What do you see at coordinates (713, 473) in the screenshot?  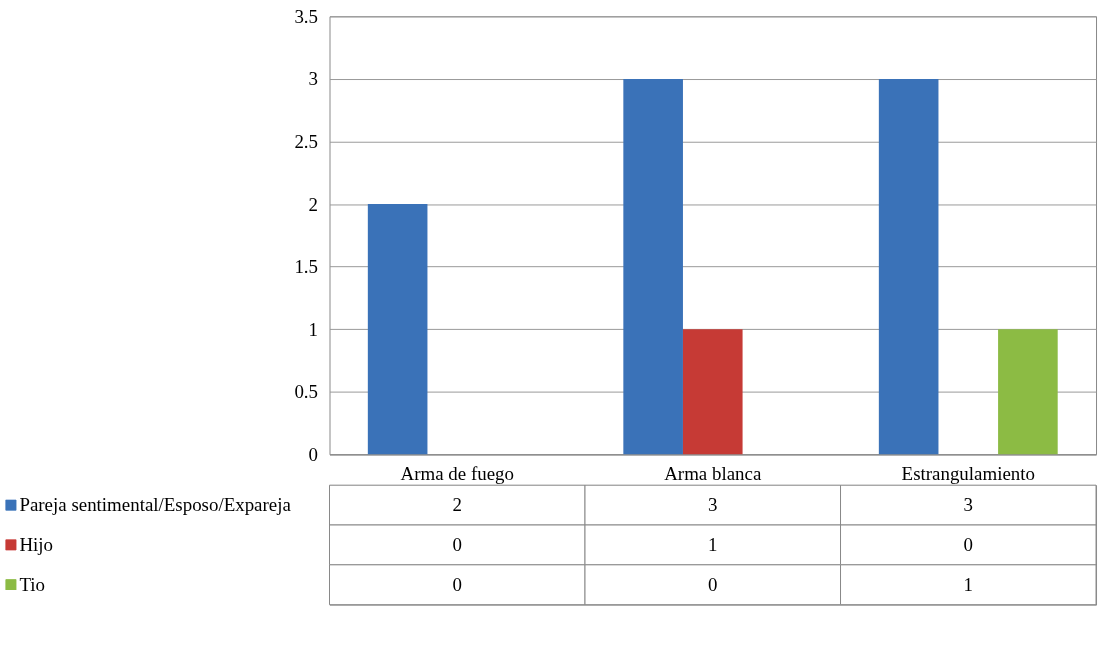 I see `x-tick-label: Arma blanca` at bounding box center [713, 473].